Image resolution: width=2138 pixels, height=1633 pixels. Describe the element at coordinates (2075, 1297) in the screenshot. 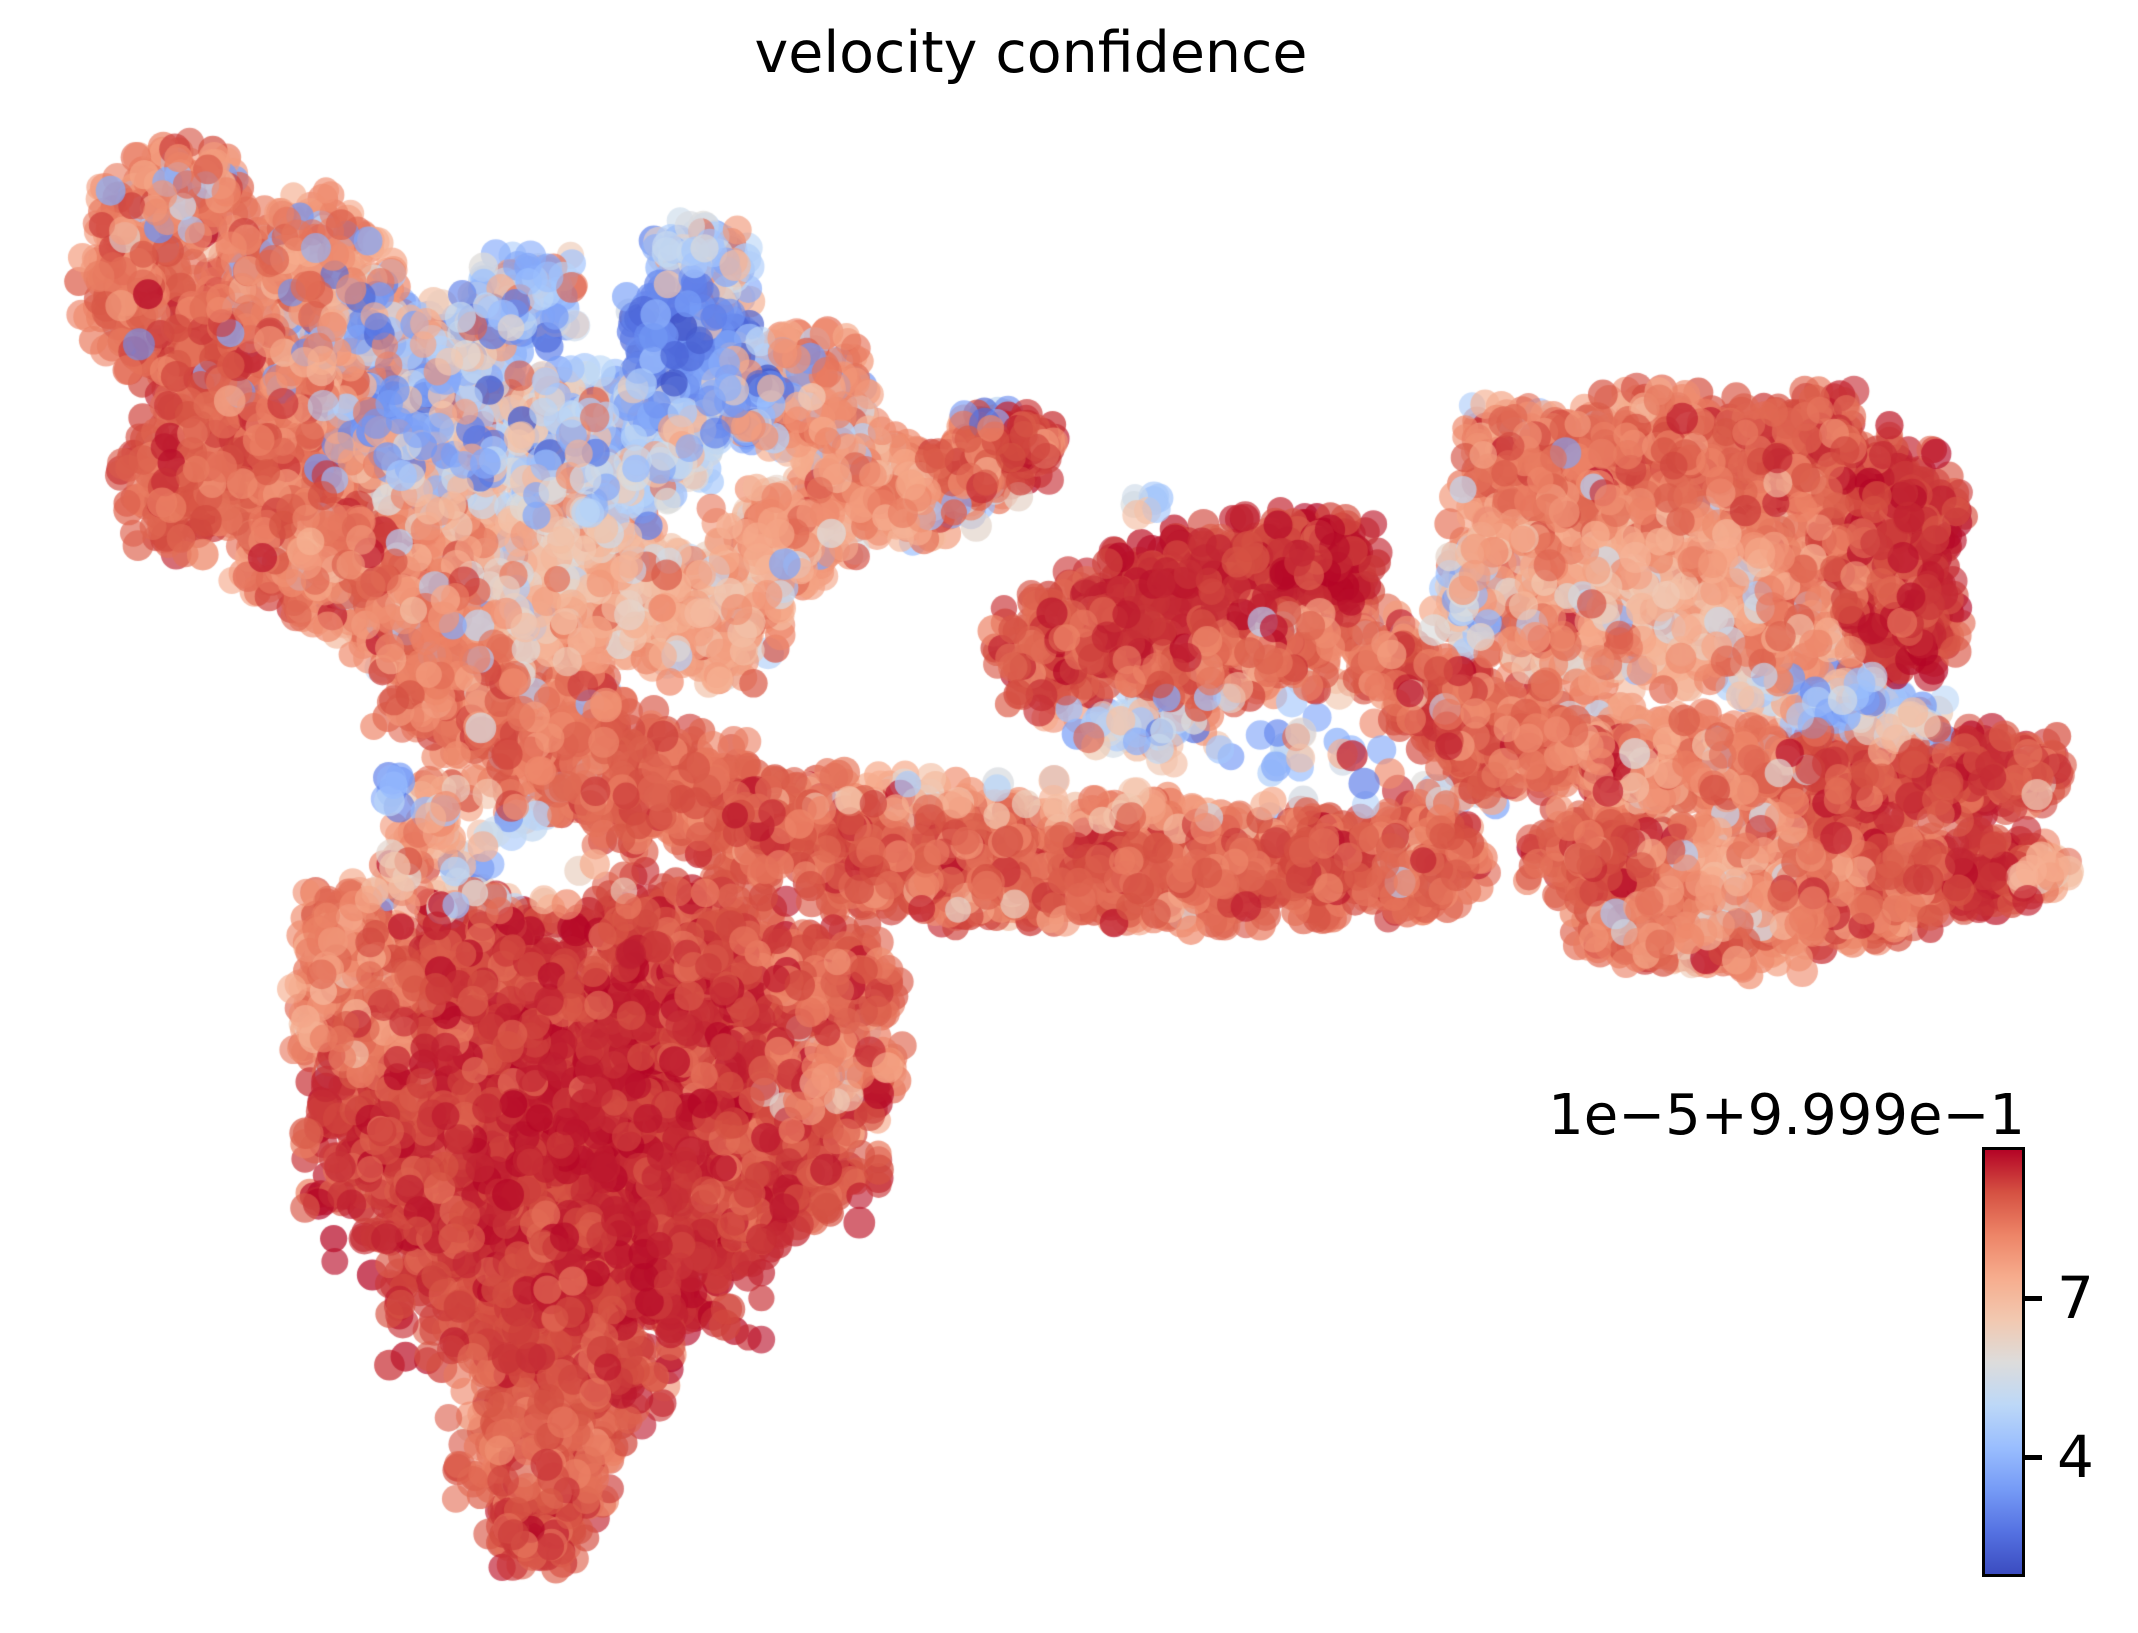

I see `tick-label: 7` at that location.